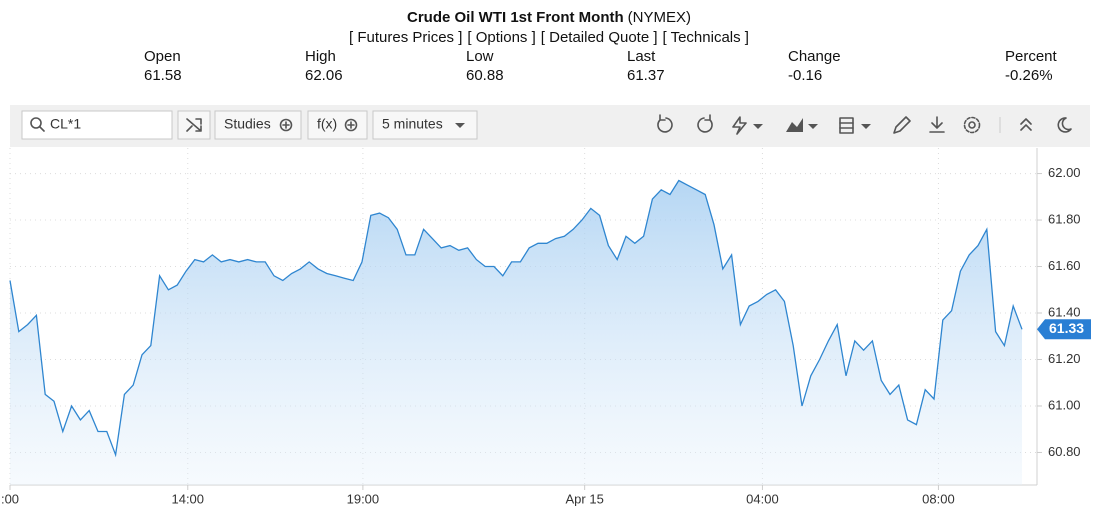 This screenshot has height=514, width=1095. Describe the element at coordinates (762, 498) in the screenshot. I see `x-tick-label: 04:00` at that location.